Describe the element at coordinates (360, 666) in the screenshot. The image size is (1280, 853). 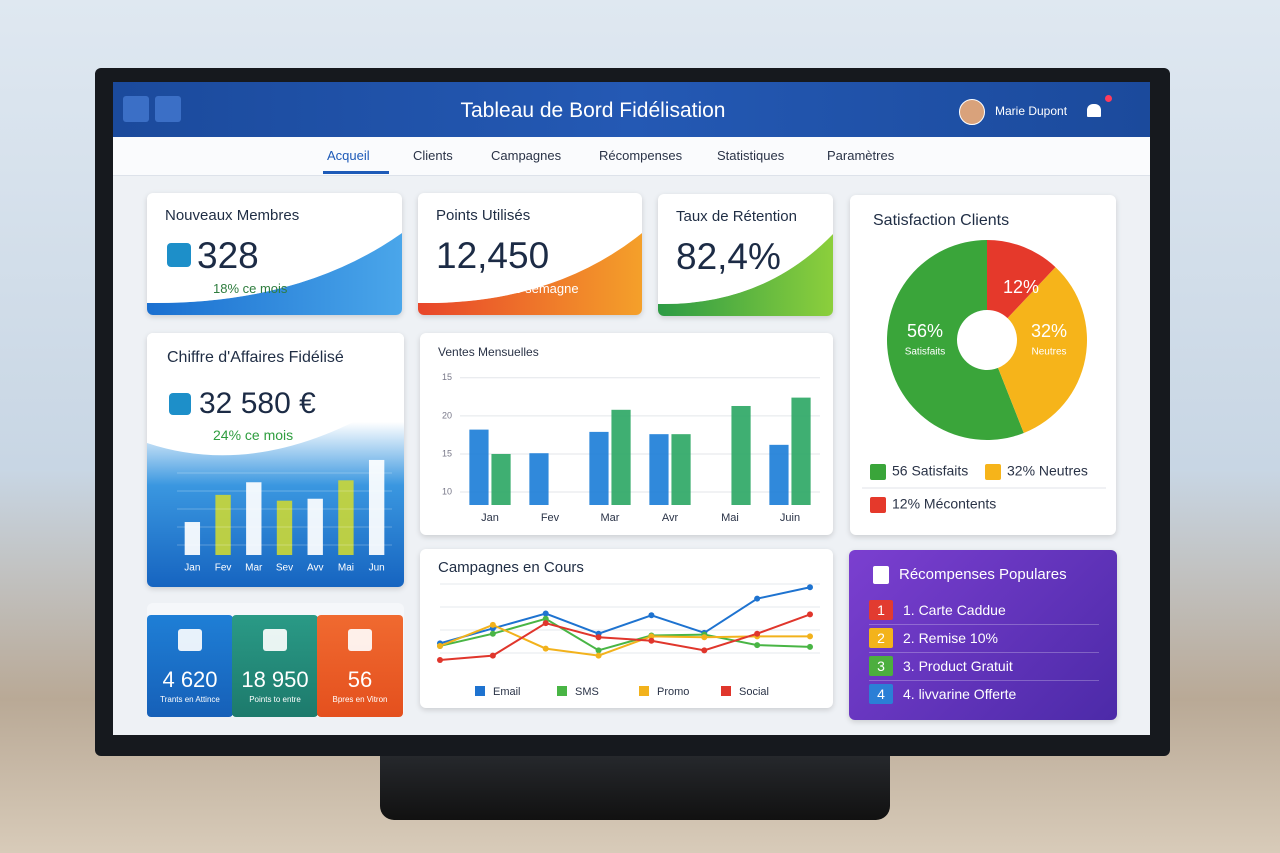
I see `stat-tile: 56 Bpres en Vitron` at that location.